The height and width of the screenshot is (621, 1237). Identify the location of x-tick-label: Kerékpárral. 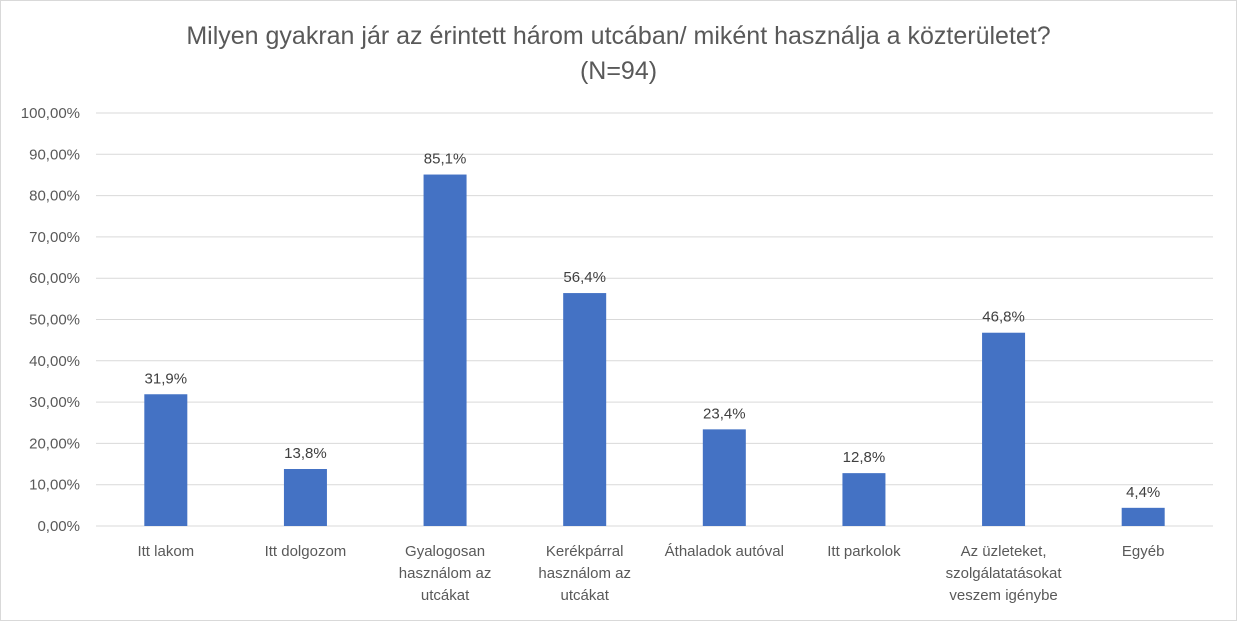
(585, 551).